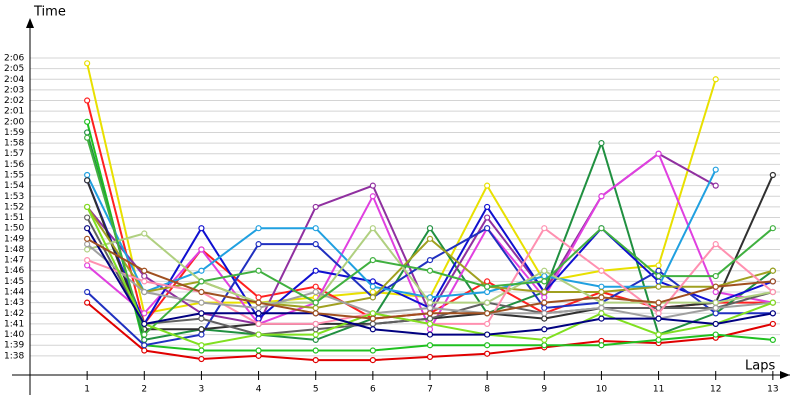 Image resolution: width=800 pixels, height=400 pixels. Describe the element at coordinates (202, 390) in the screenshot. I see `x-tick-label: 3` at that location.